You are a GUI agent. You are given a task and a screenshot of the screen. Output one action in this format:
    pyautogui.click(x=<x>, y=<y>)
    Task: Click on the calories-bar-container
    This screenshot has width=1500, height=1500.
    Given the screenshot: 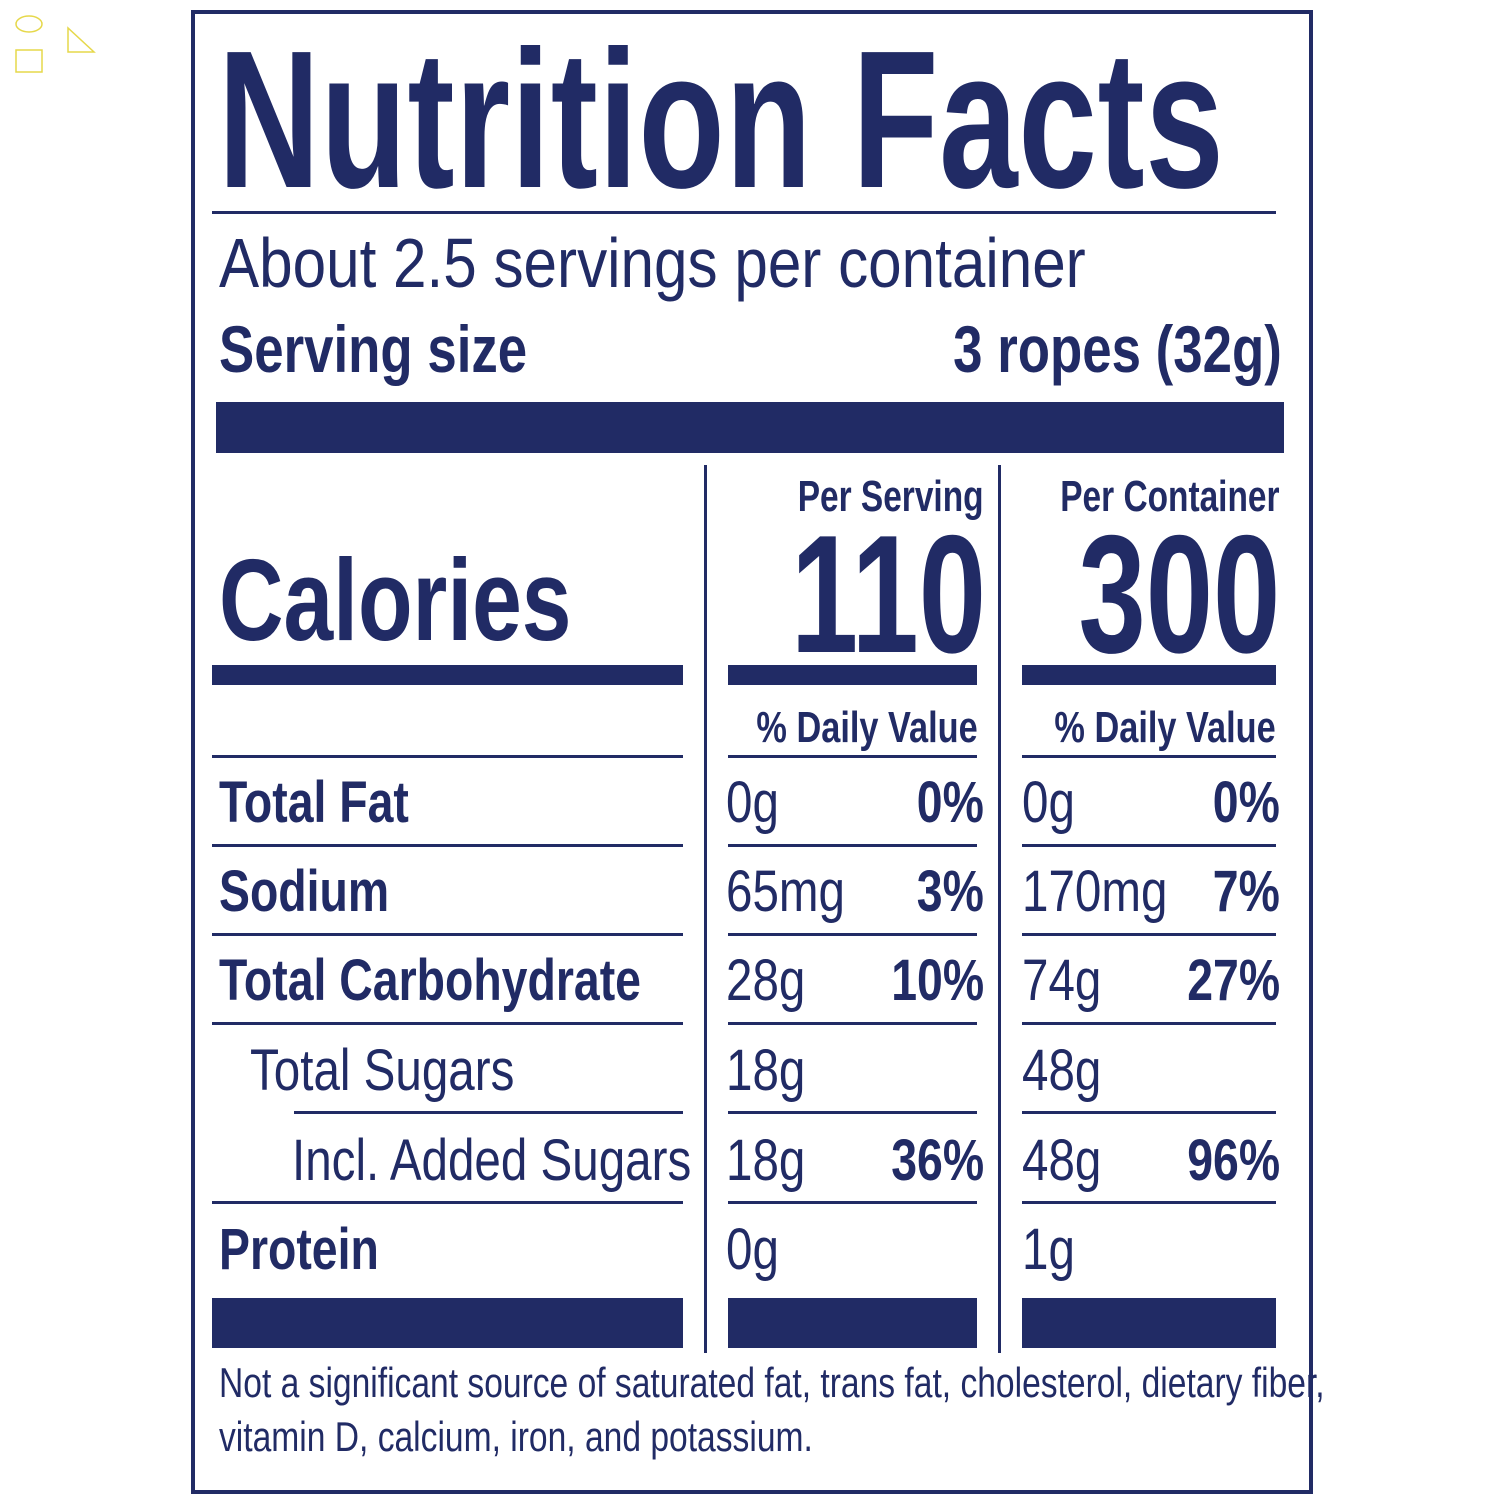 What is the action you would take?
    pyautogui.click(x=1149, y=675)
    